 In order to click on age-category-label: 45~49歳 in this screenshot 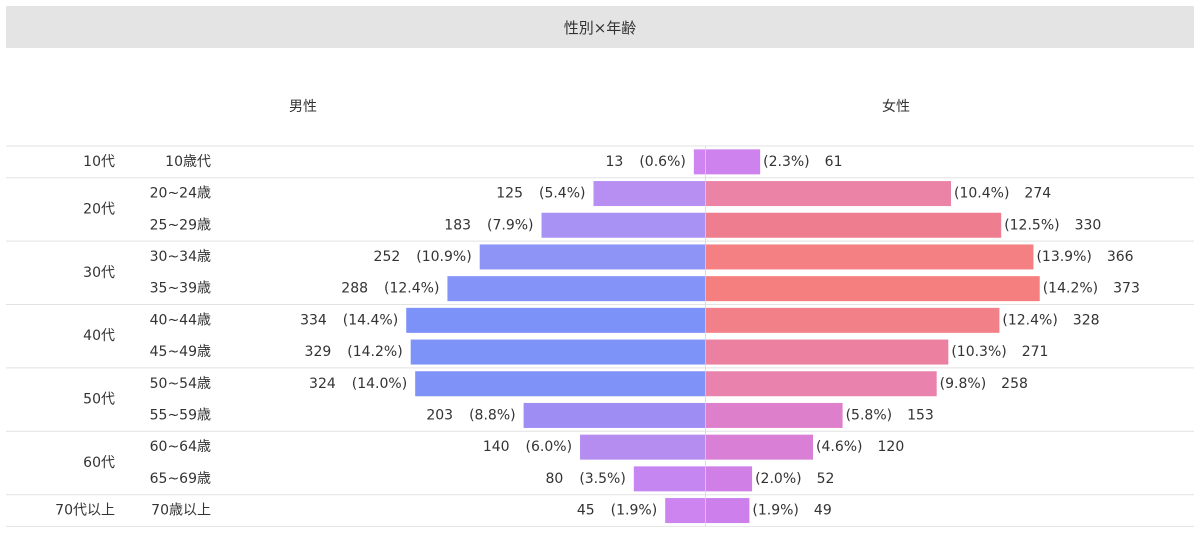, I will do `click(180, 352)`.